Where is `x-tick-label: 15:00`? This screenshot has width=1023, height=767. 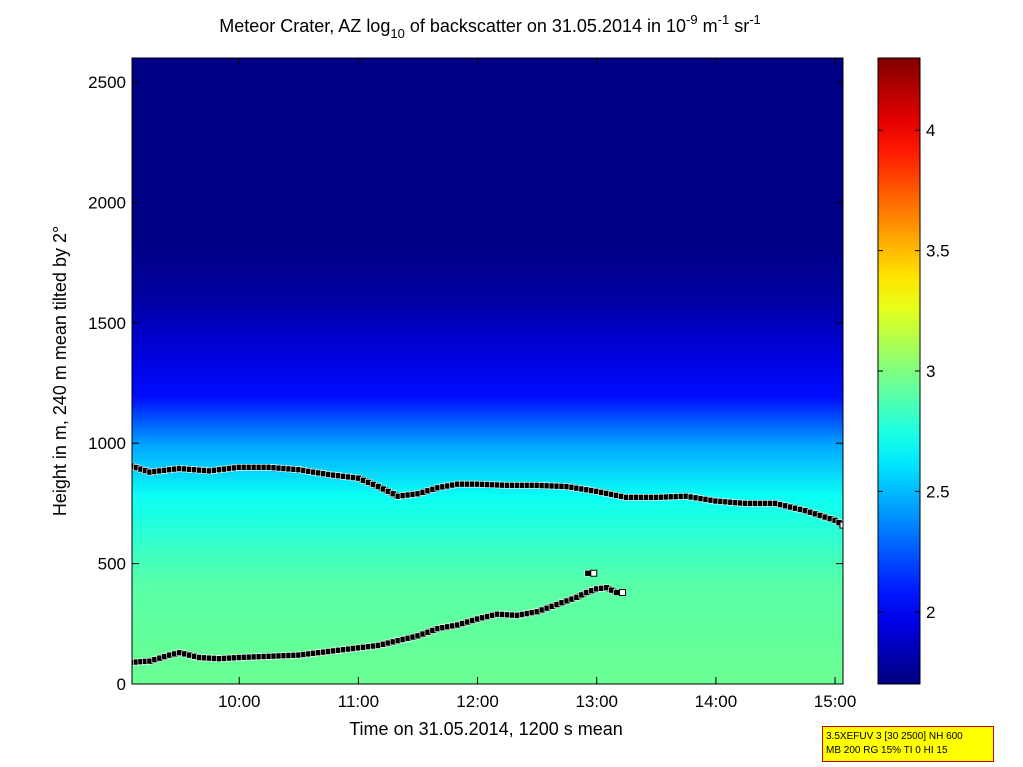
x-tick-label: 15:00 is located at coordinates (835, 701).